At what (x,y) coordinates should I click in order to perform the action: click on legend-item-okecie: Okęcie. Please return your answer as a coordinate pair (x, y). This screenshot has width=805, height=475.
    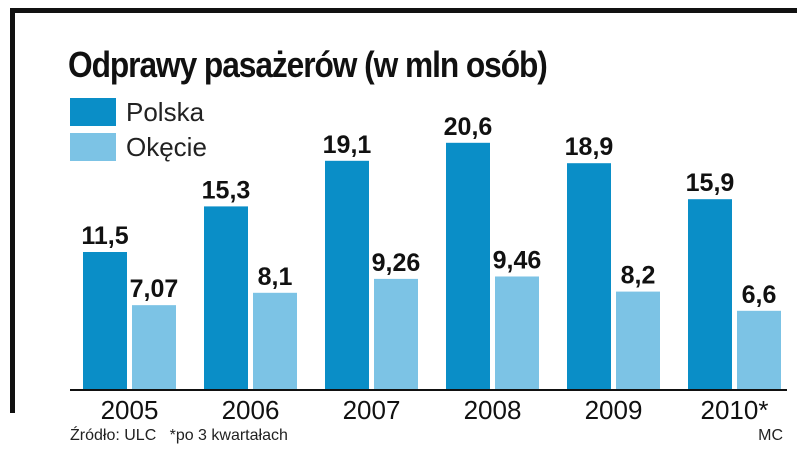
    Looking at the image, I should click on (138, 146).